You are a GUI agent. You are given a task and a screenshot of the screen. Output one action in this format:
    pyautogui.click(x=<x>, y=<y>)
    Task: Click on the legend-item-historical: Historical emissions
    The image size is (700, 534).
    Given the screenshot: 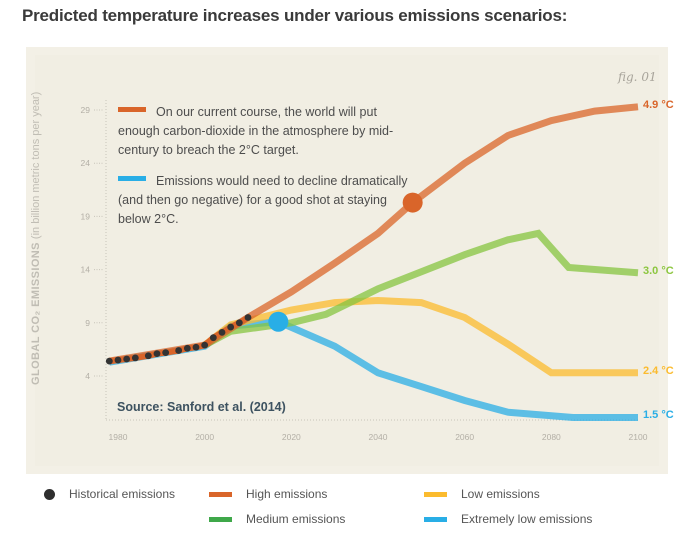 What is the action you would take?
    pyautogui.click(x=109, y=494)
    